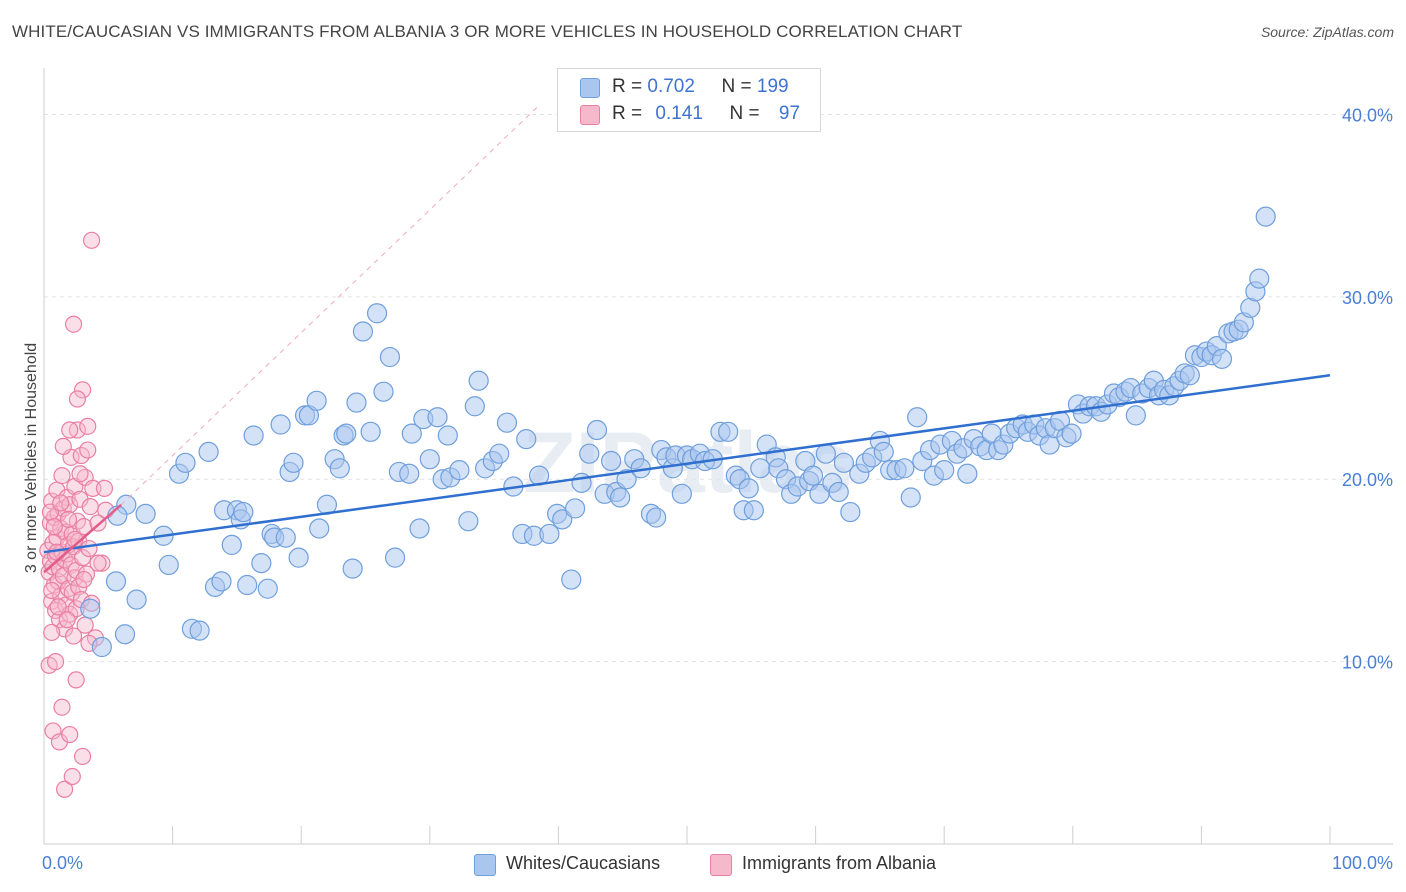  I want to click on bottom-label-whites: Whites/Caucasians, so click(583, 863).